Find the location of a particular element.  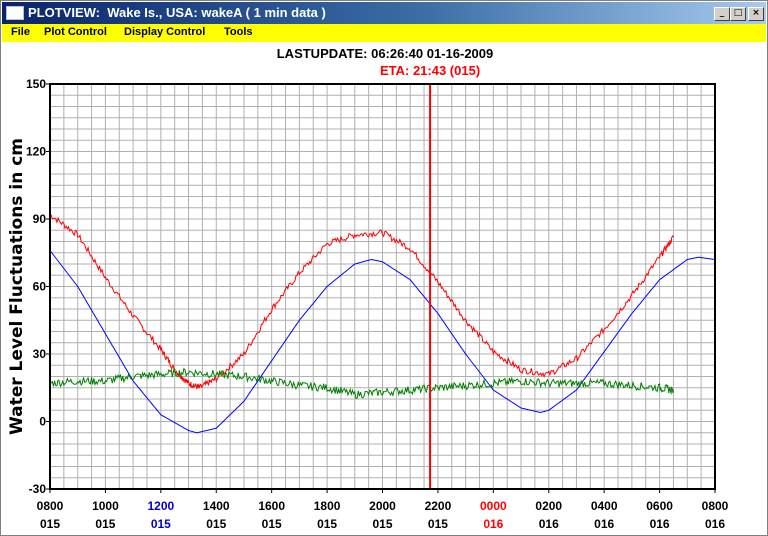

x-tick-time-label: 1400 is located at coordinates (216, 506).